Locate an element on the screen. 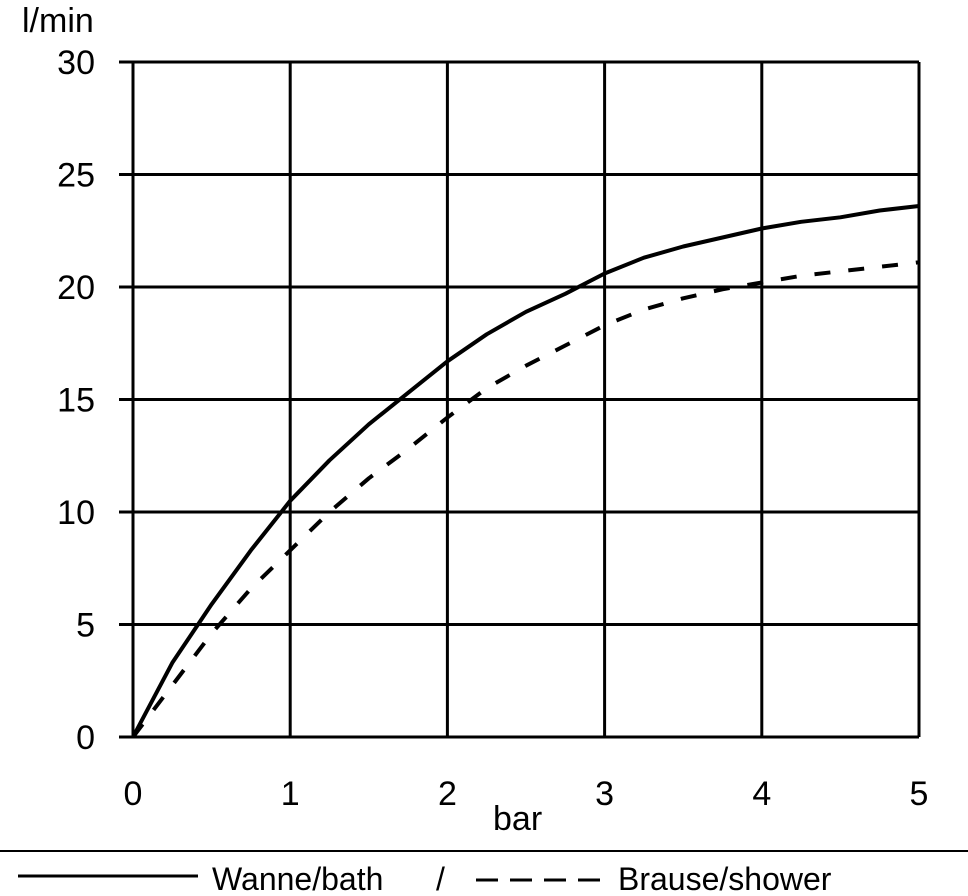  x-tick-label: 0 is located at coordinates (133, 794).